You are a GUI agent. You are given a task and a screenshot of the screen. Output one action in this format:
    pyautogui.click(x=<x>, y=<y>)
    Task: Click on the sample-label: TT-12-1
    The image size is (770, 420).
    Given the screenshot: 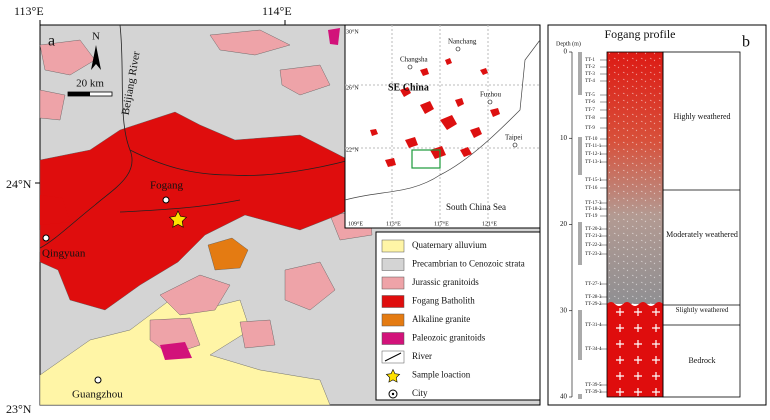 What is the action you would take?
    pyautogui.click(x=593, y=154)
    